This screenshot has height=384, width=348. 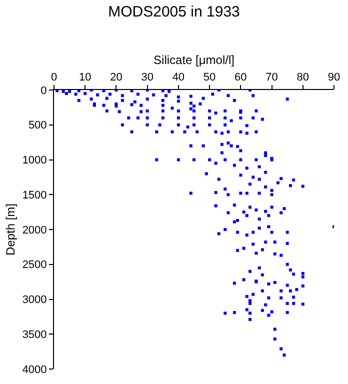 What do you see at coordinates (11, 229) in the screenshot?
I see `y-axis-title: Depth [m]` at bounding box center [11, 229].